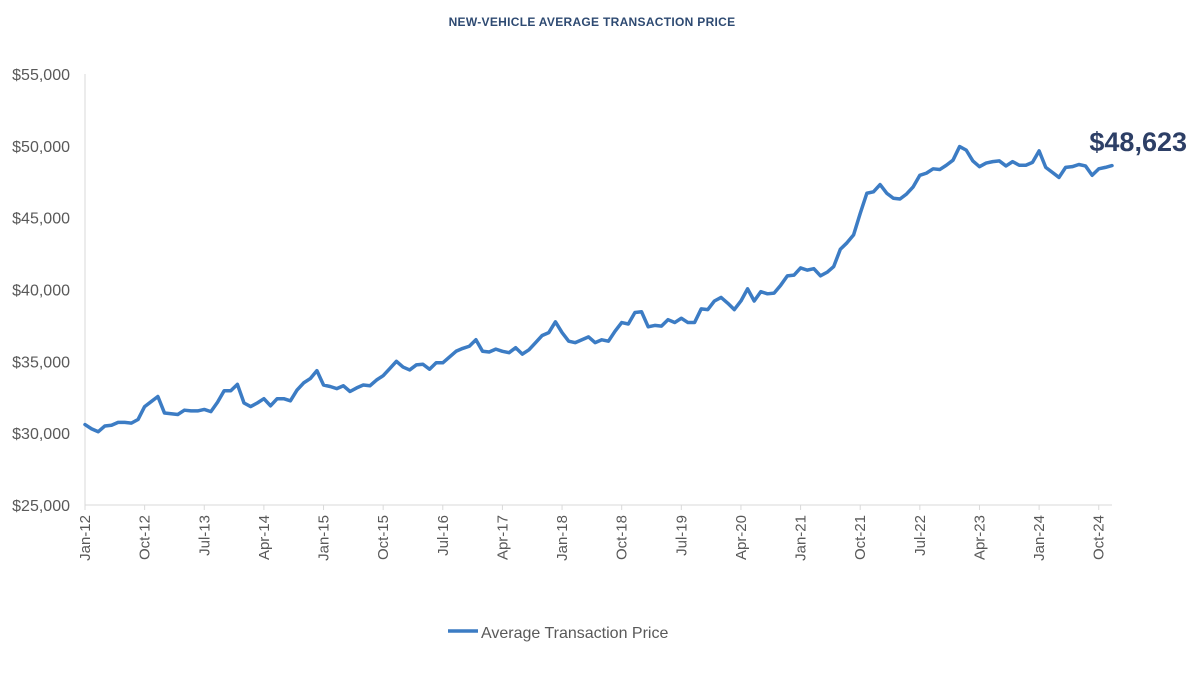  Describe the element at coordinates (979, 537) in the screenshot. I see `x-tick-label: Apr-23` at that location.